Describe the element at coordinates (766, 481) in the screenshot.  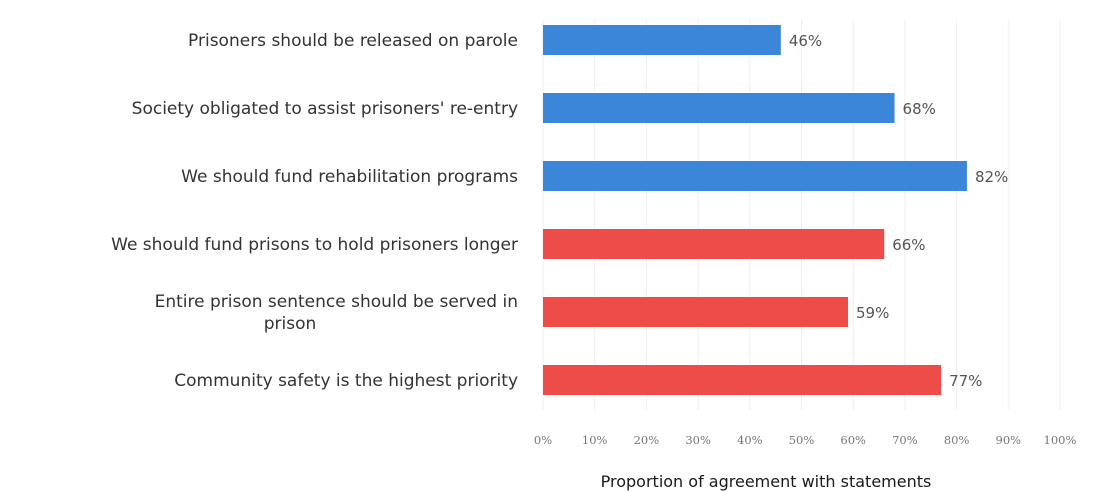
I see `x-axis-title: Proportion of agreement with statements` at that location.